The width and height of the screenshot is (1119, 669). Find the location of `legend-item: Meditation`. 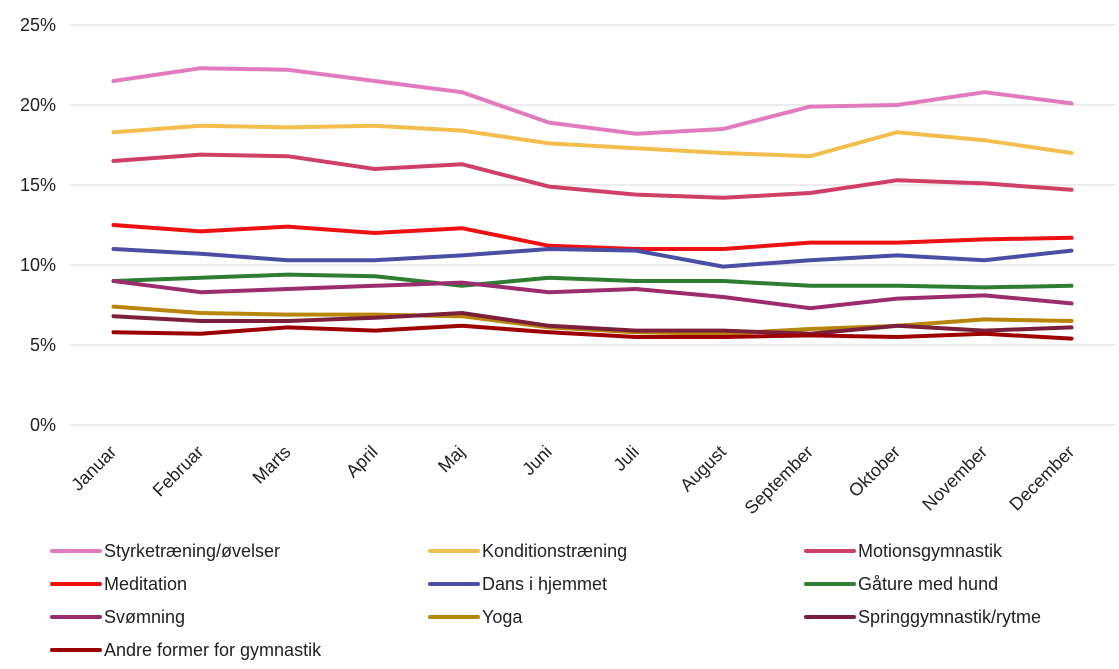

legend-item: Meditation is located at coordinates (118, 584).